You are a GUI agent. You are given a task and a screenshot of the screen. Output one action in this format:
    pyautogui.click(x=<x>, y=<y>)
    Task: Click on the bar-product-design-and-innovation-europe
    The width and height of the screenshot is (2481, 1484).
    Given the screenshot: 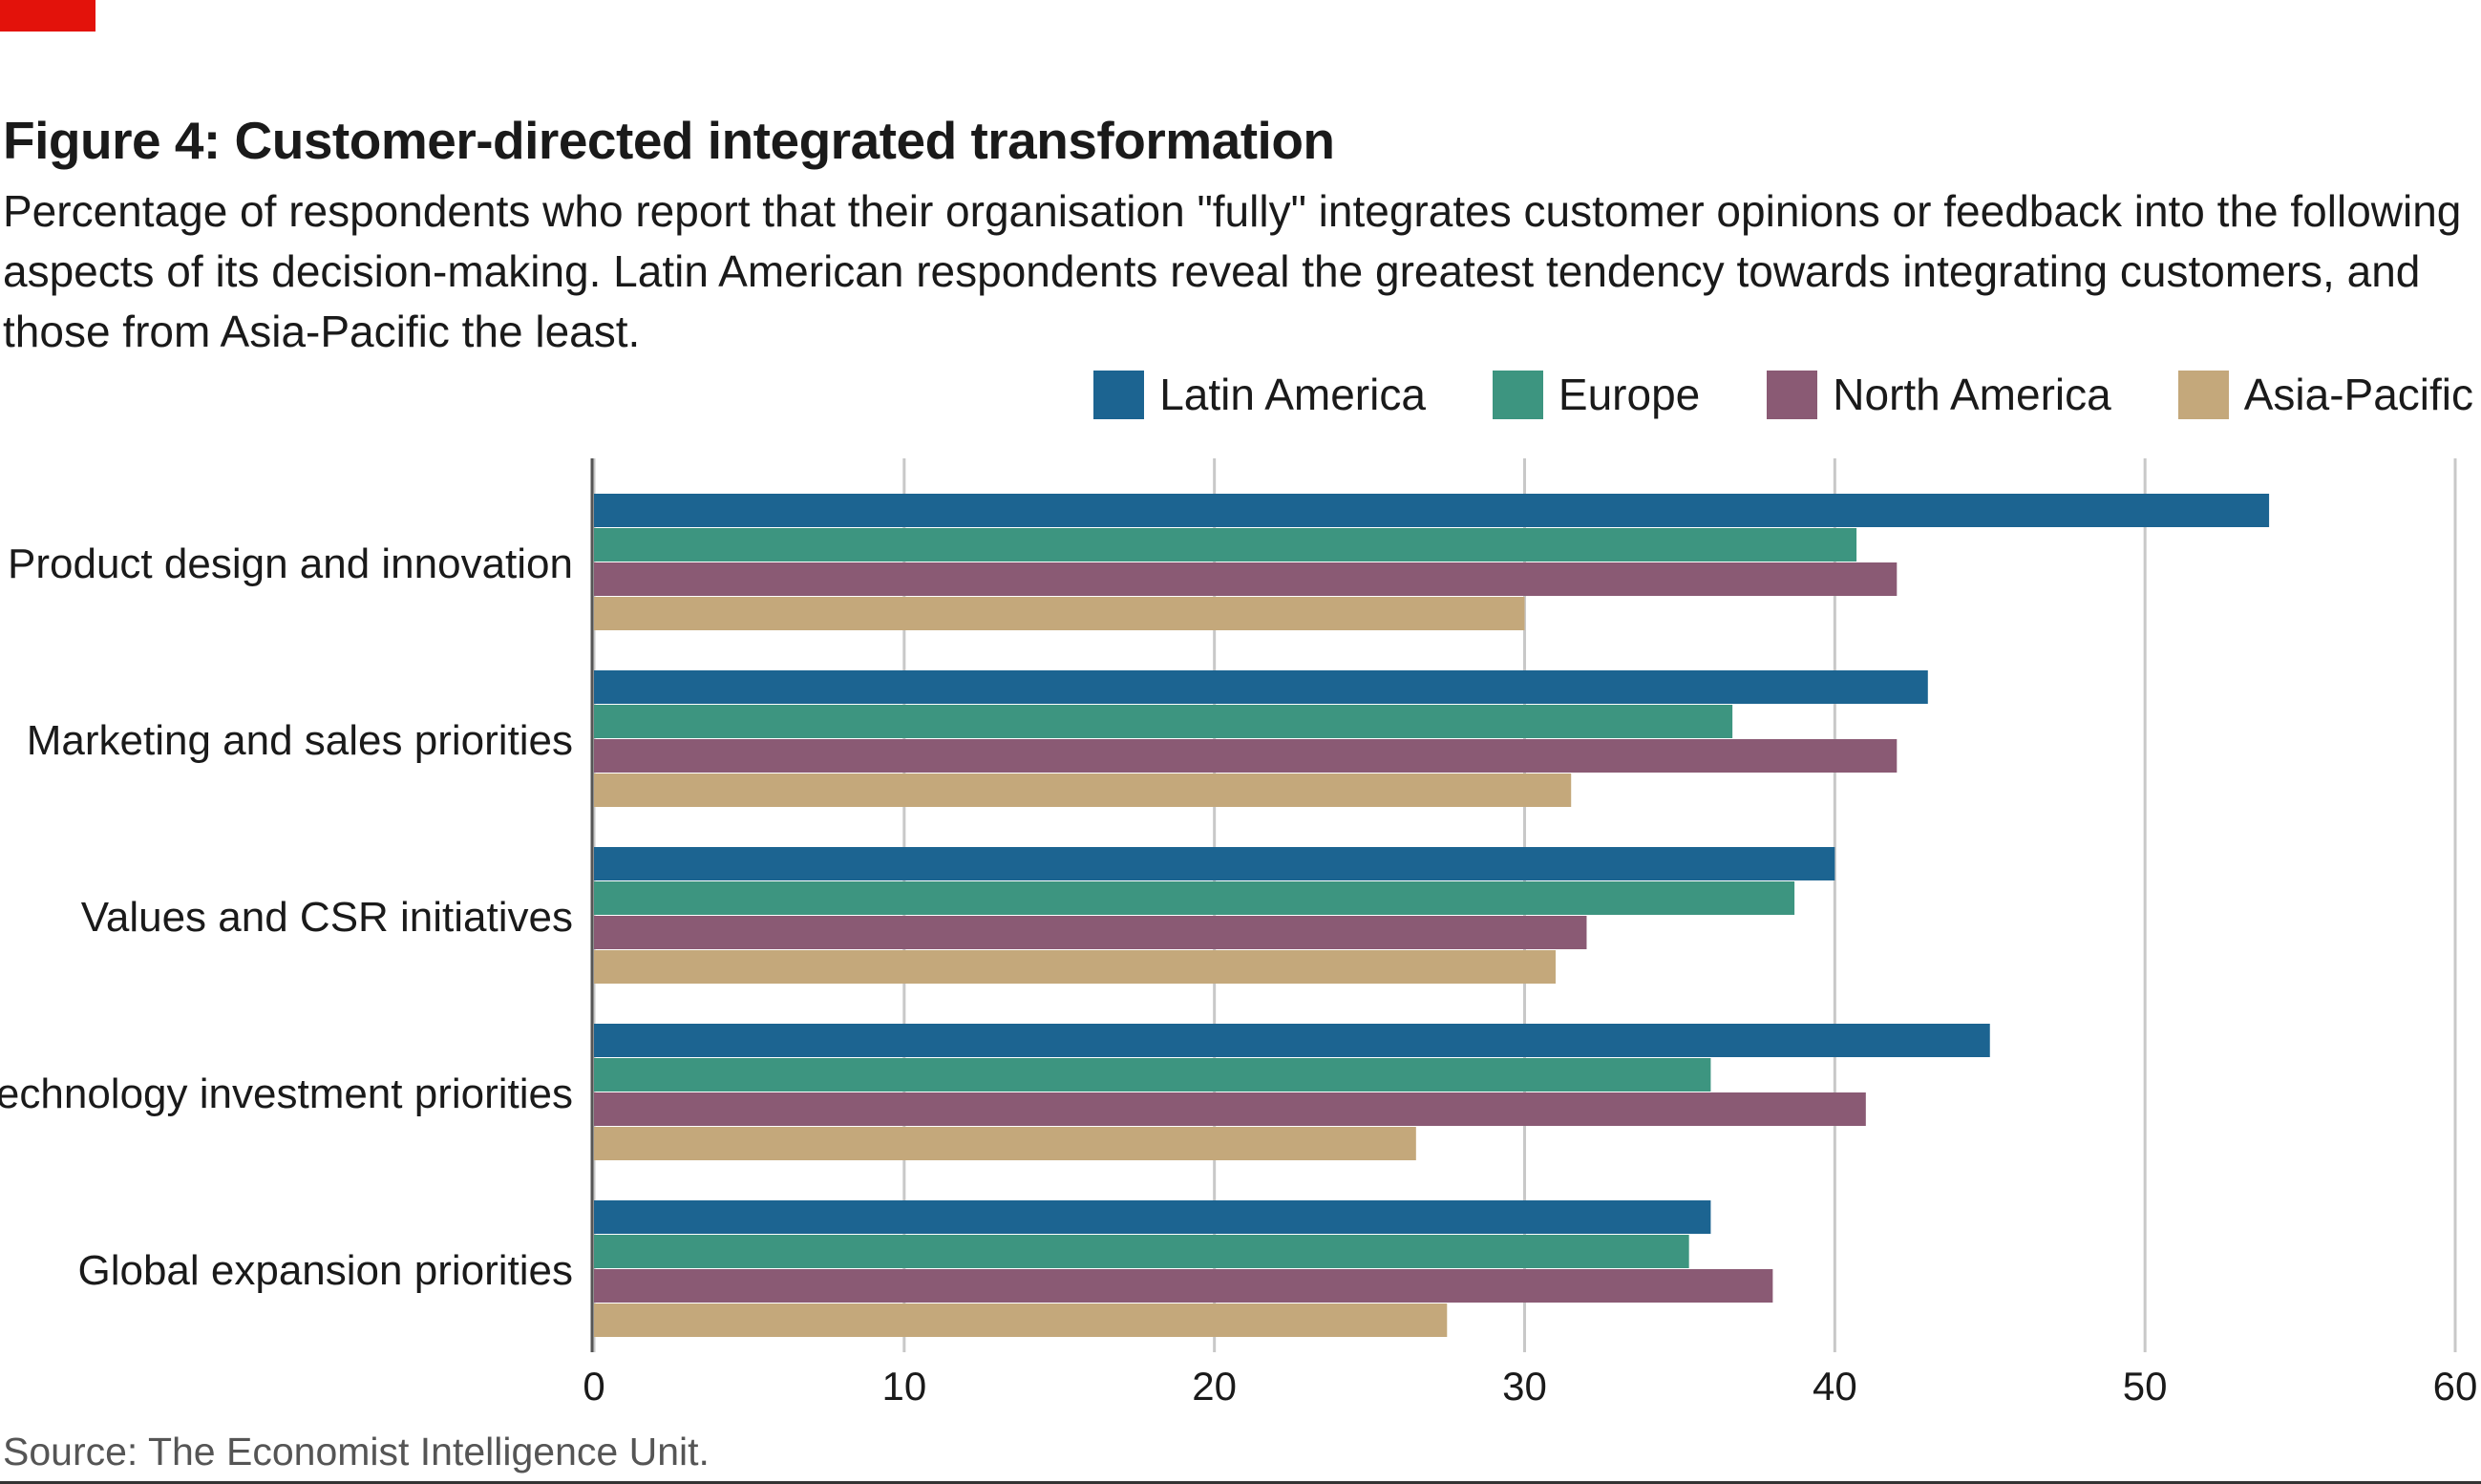 What is the action you would take?
    pyautogui.click(x=1225, y=545)
    